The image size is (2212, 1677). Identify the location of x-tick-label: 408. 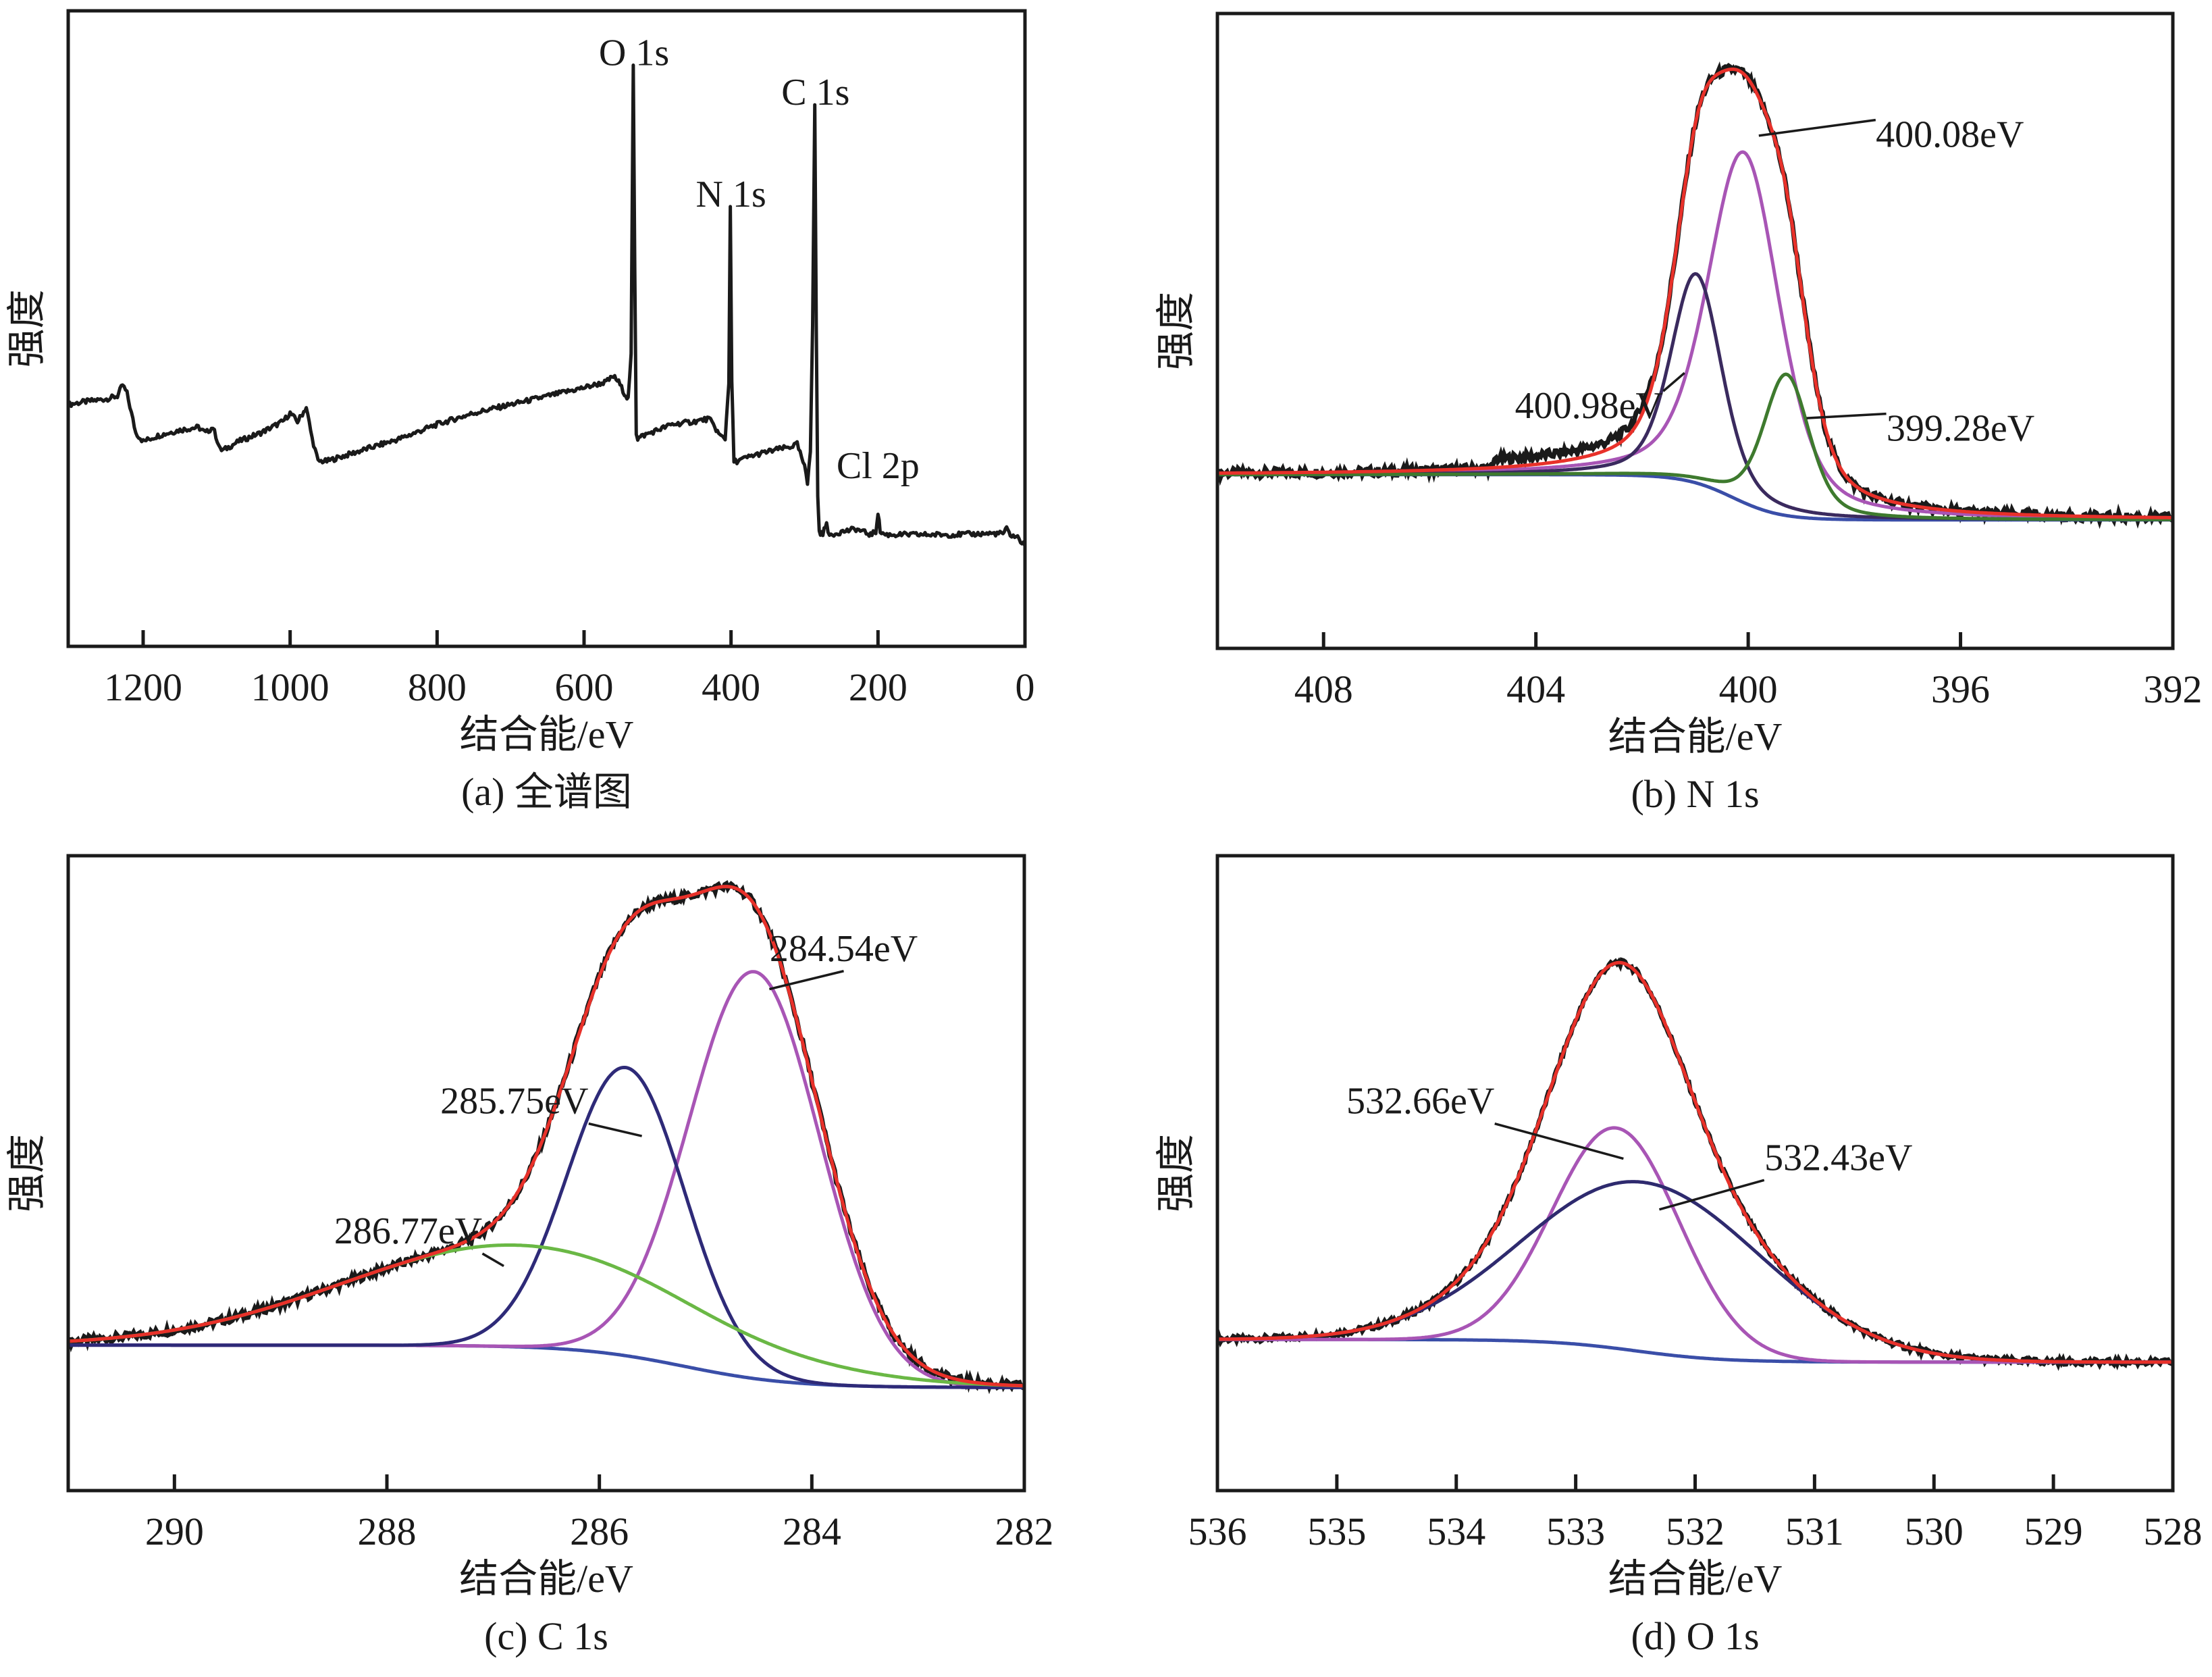
(1323, 689).